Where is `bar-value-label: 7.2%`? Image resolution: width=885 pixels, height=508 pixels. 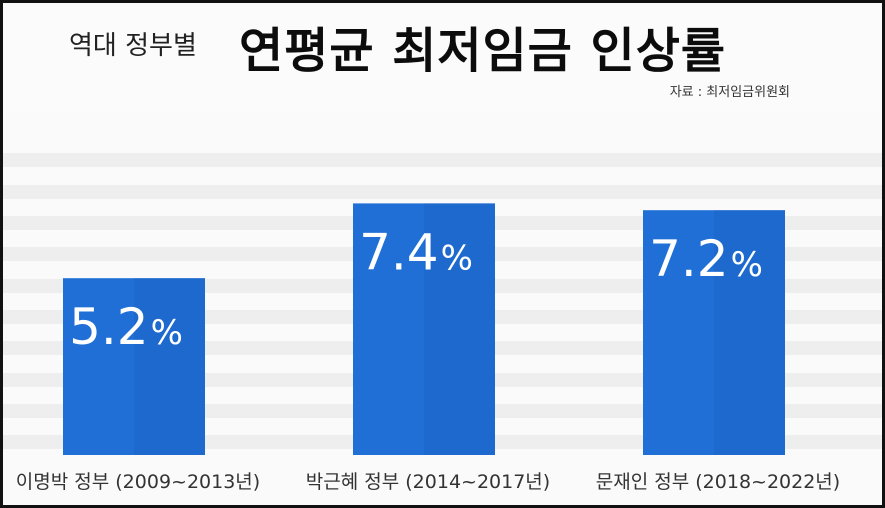
bar-value-label: 7.2% is located at coordinates (706, 259).